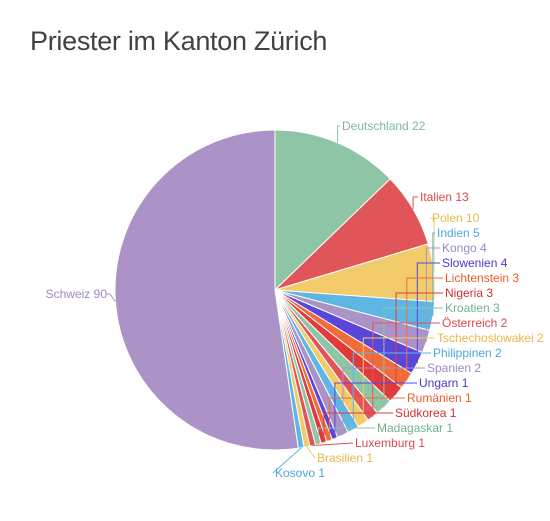  Describe the element at coordinates (475, 323) in the screenshot. I see `slice-label: Österreich 2` at that location.